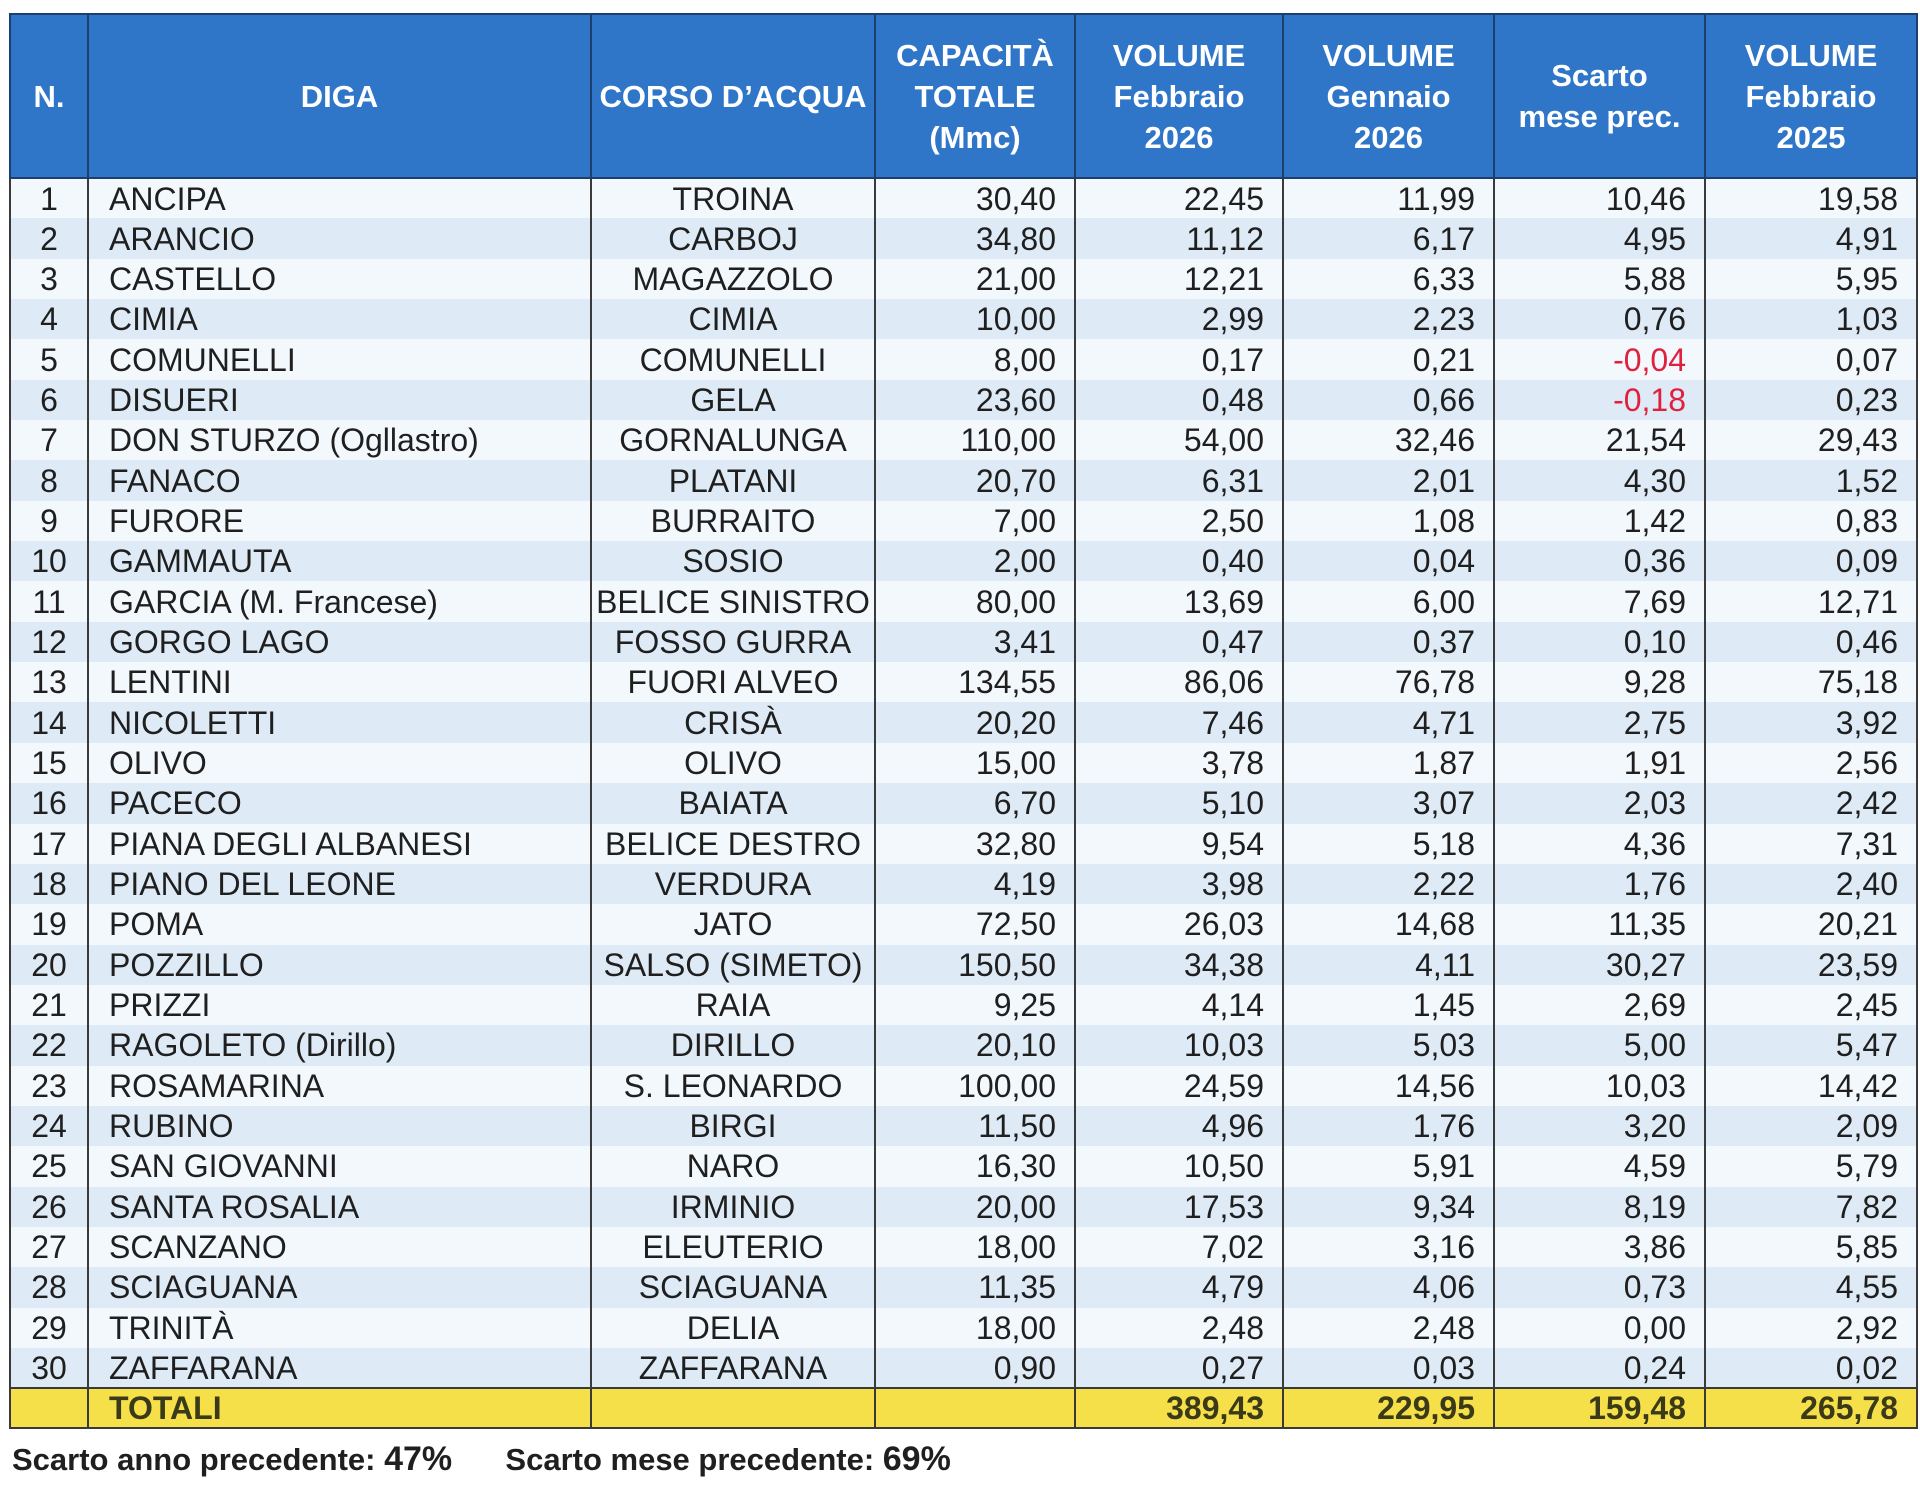 The height and width of the screenshot is (1486, 1920). What do you see at coordinates (1599, 642) in the screenshot?
I see `cell-scarto: 0,10` at bounding box center [1599, 642].